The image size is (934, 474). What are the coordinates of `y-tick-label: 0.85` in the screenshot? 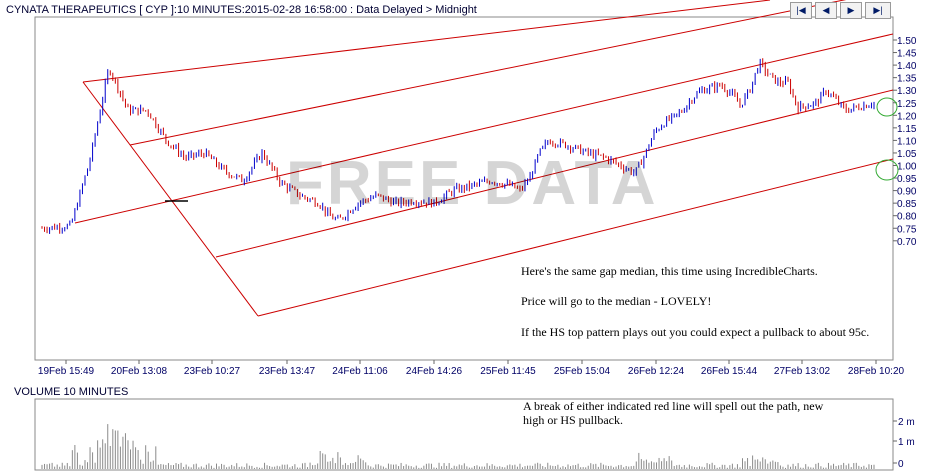 It's located at (907, 204).